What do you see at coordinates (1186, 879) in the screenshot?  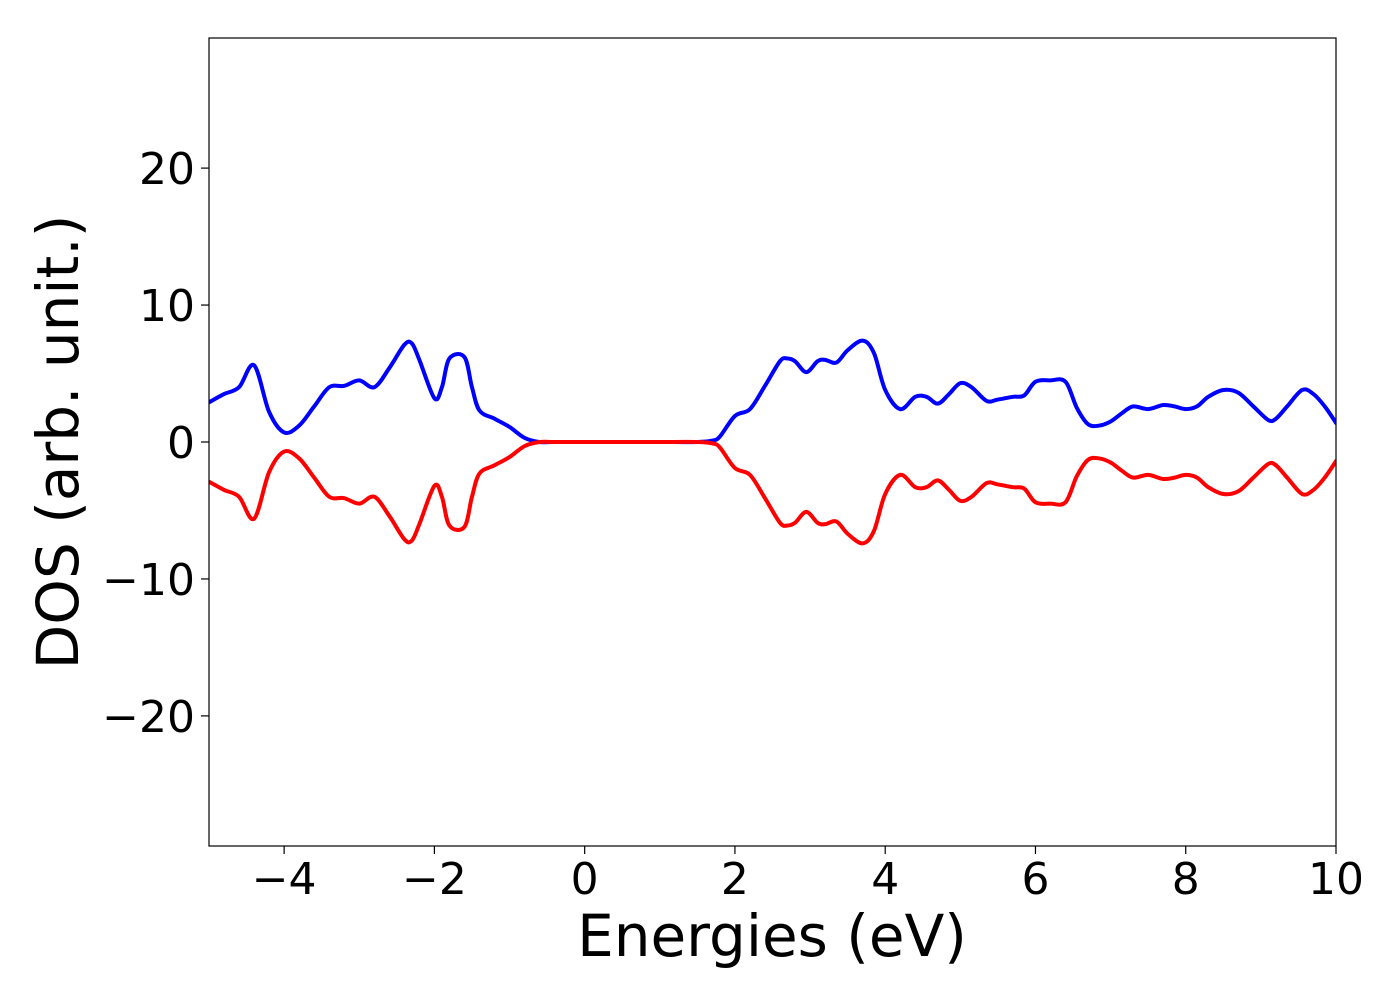 I see `x-tick-label: 8` at bounding box center [1186, 879].